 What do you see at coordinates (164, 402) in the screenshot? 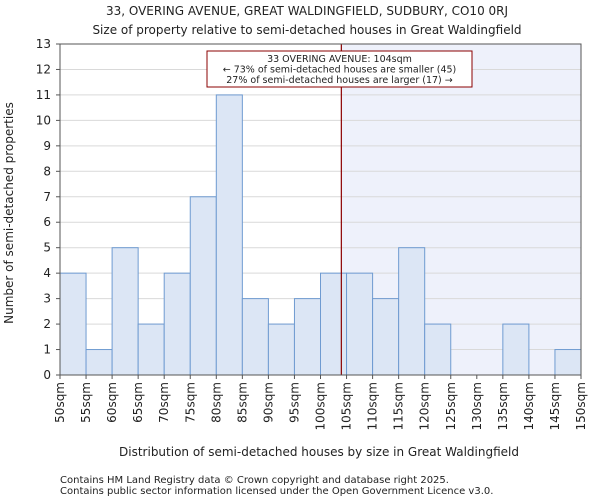
I see `x-tick-label: 70sqm` at bounding box center [164, 402].